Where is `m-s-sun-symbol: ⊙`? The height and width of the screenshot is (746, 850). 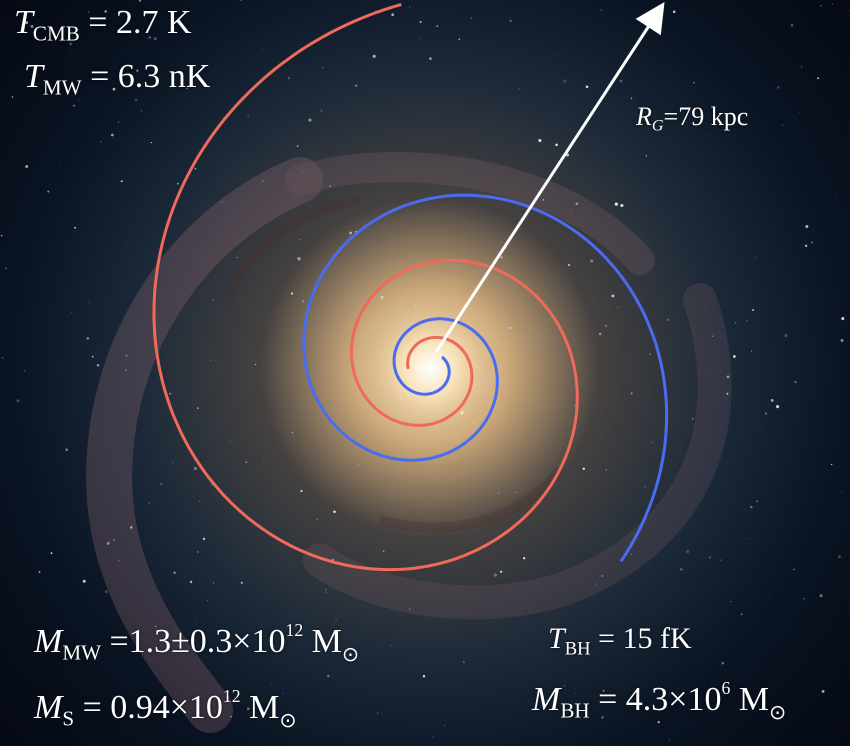 m-s-sun-symbol: ⊙ is located at coordinates (288, 720).